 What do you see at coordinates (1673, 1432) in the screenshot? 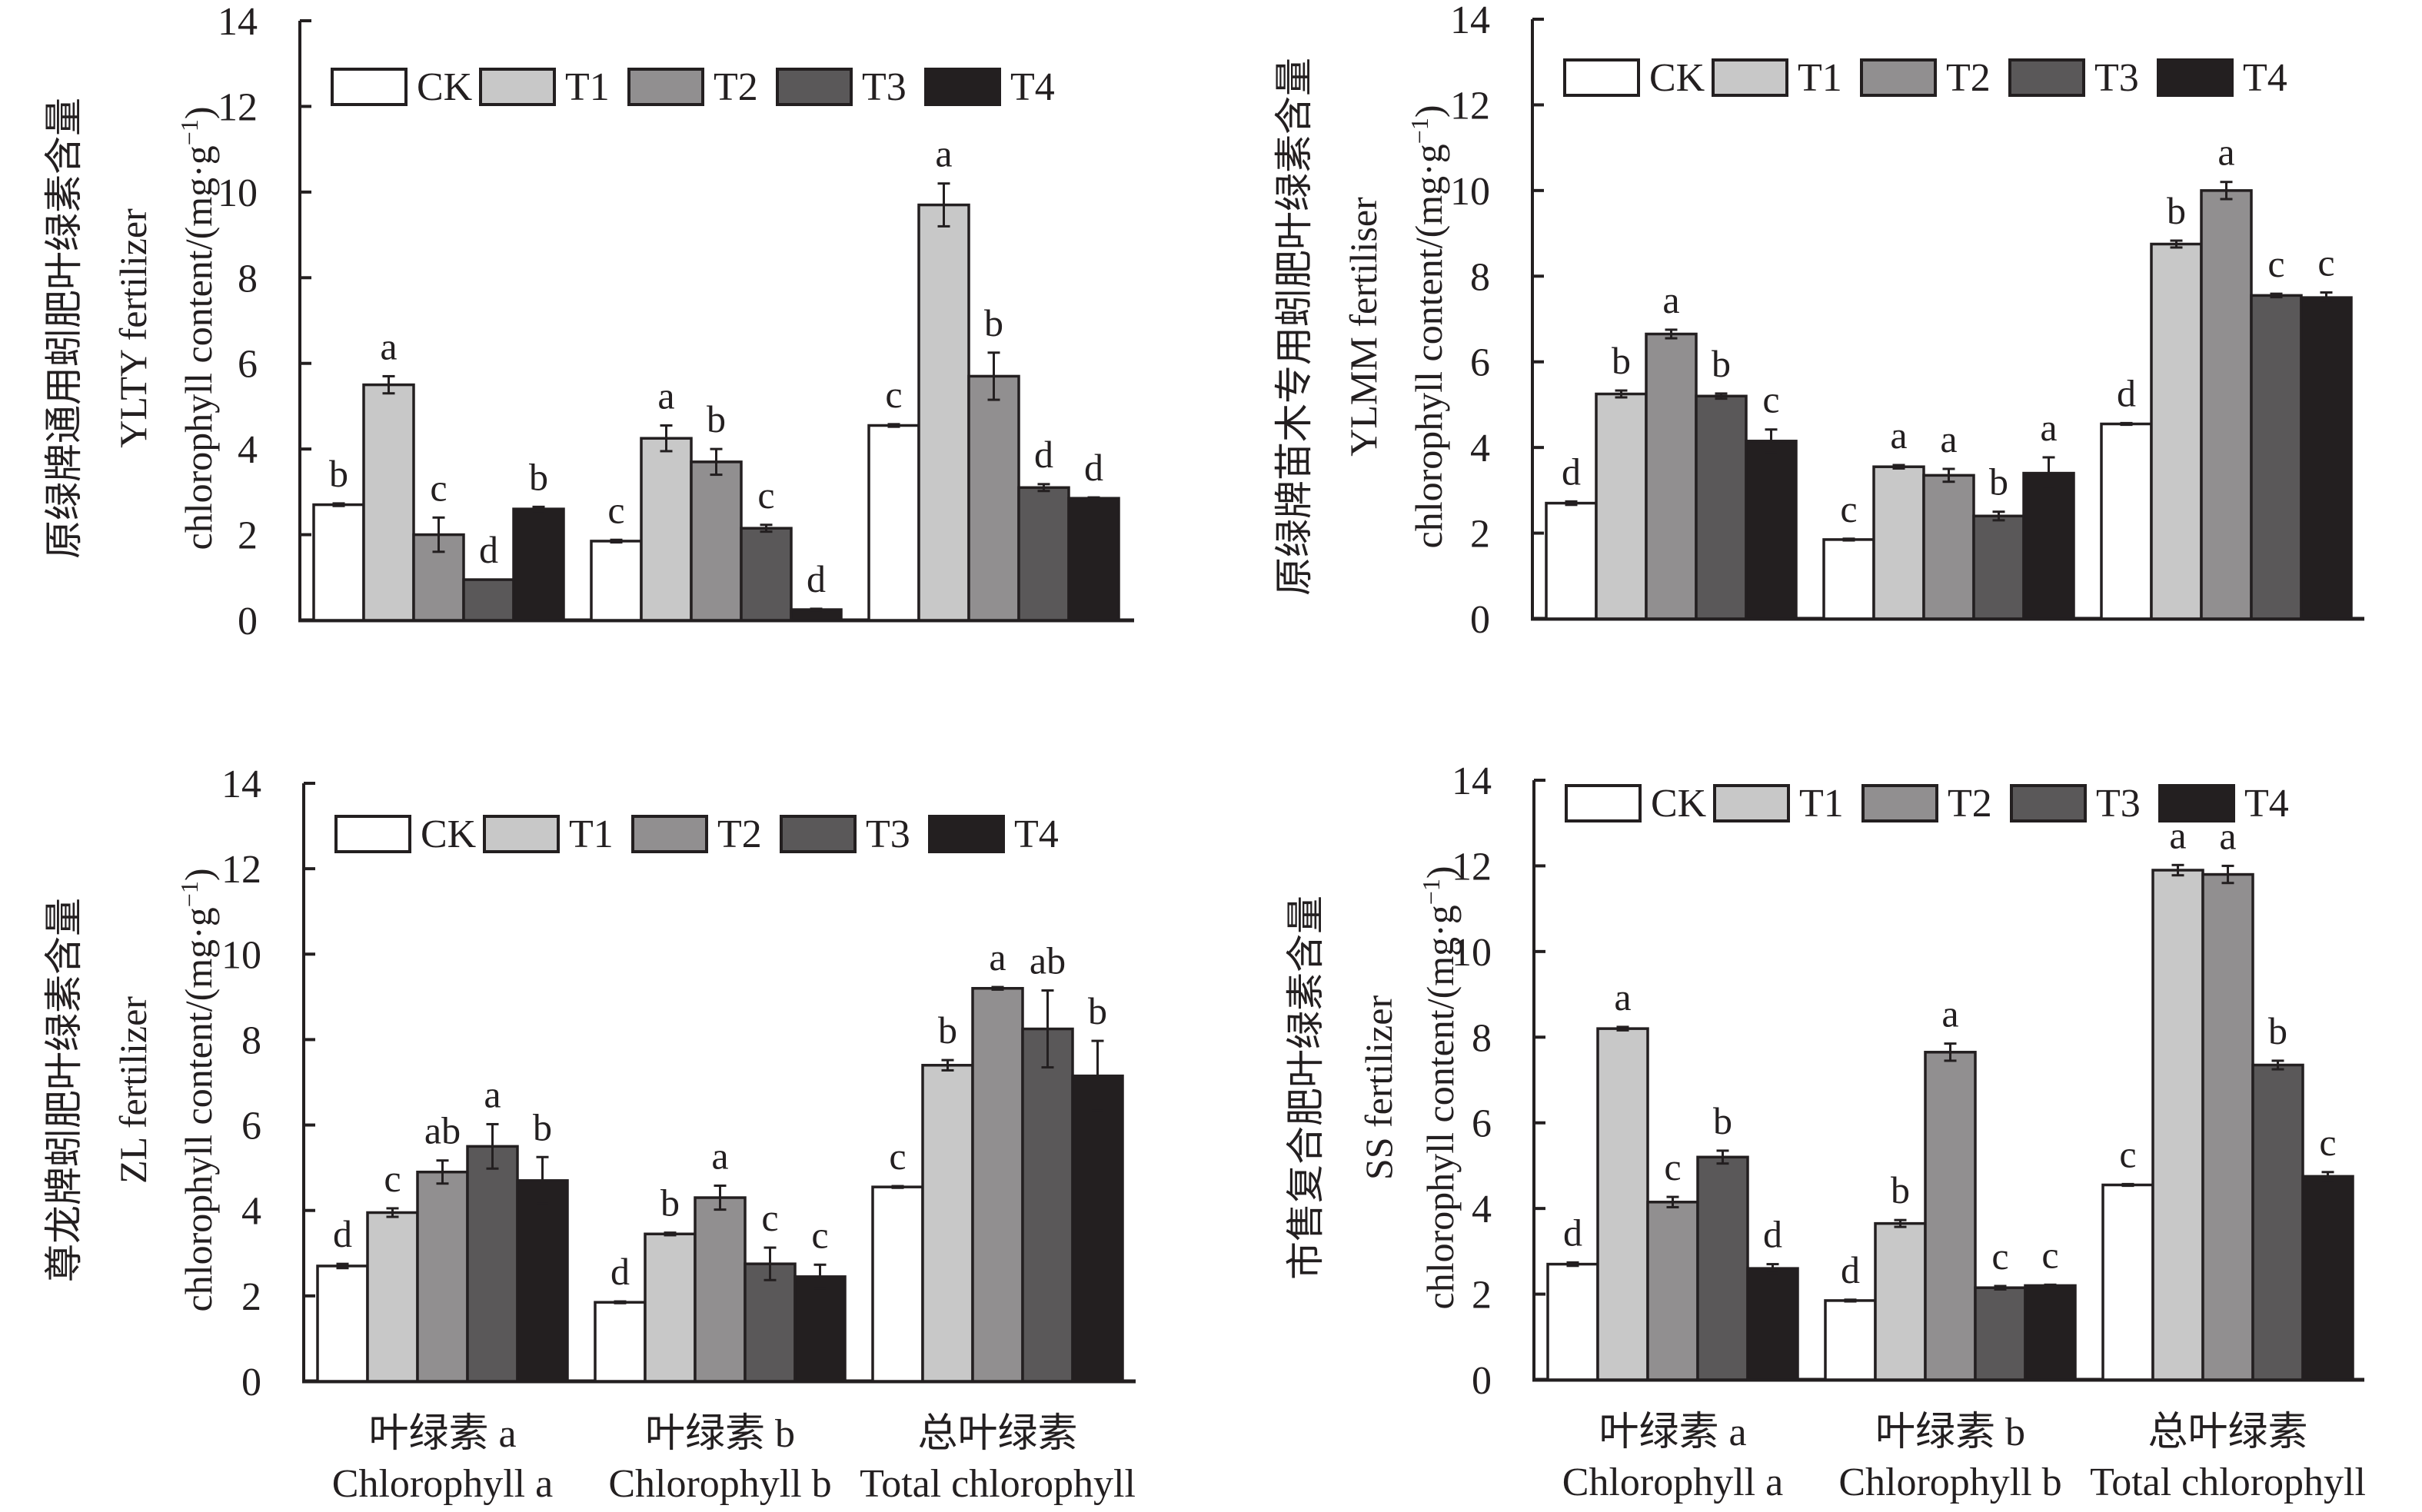
I see `x-label-cn: 叶绿素 a` at bounding box center [1673, 1432].